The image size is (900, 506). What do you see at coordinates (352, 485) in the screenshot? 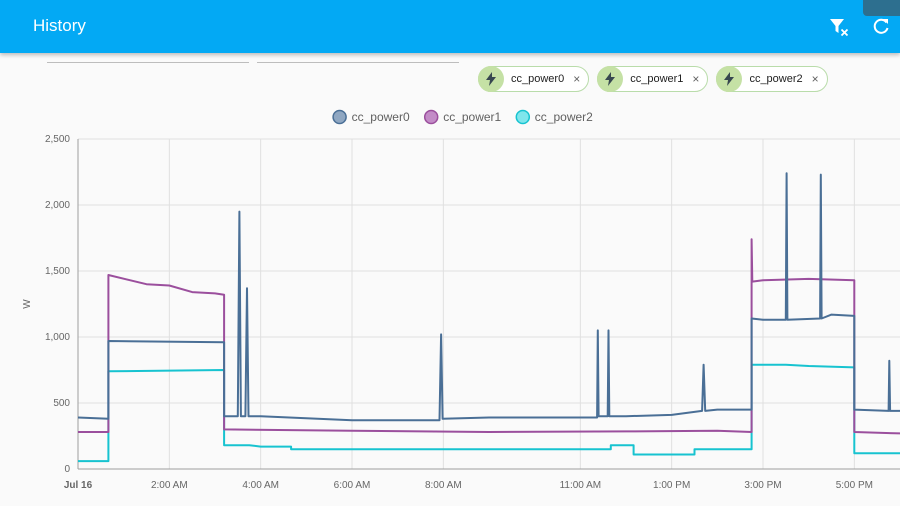
I see `x-tick-label: 6:00 AM` at bounding box center [352, 485].